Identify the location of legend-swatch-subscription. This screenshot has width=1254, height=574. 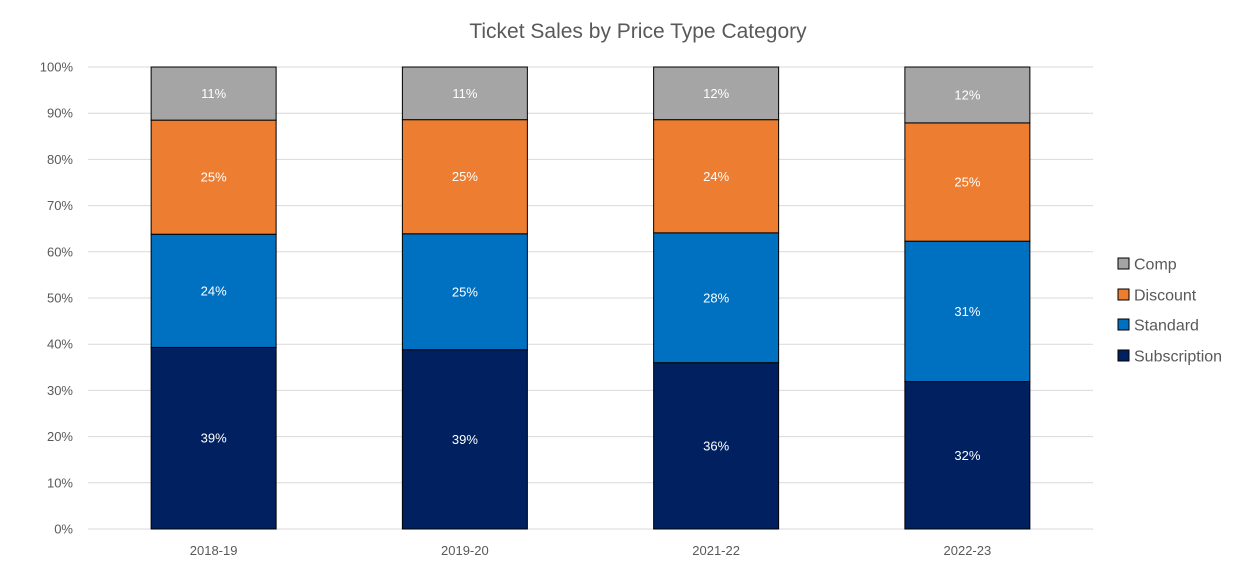
(1123, 355).